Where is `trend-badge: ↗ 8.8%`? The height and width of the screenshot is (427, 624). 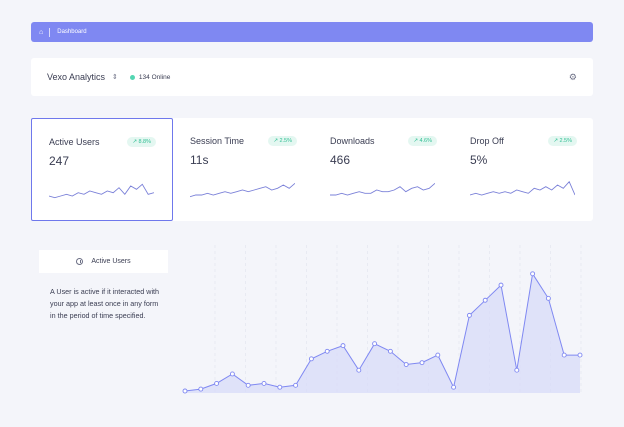 trend-badge: ↗ 8.8% is located at coordinates (141, 142).